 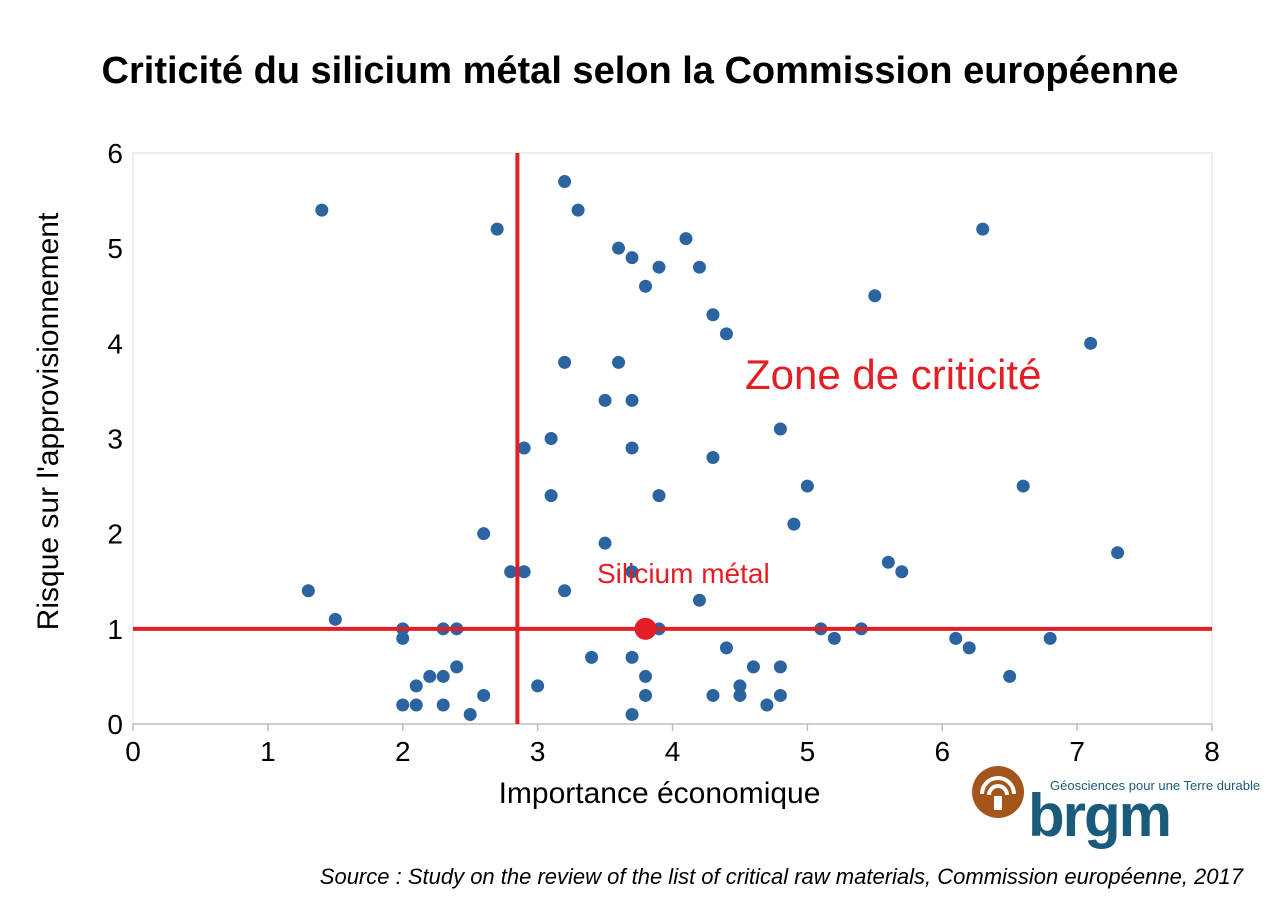 I want to click on y-tick-label: 6, so click(x=115, y=153).